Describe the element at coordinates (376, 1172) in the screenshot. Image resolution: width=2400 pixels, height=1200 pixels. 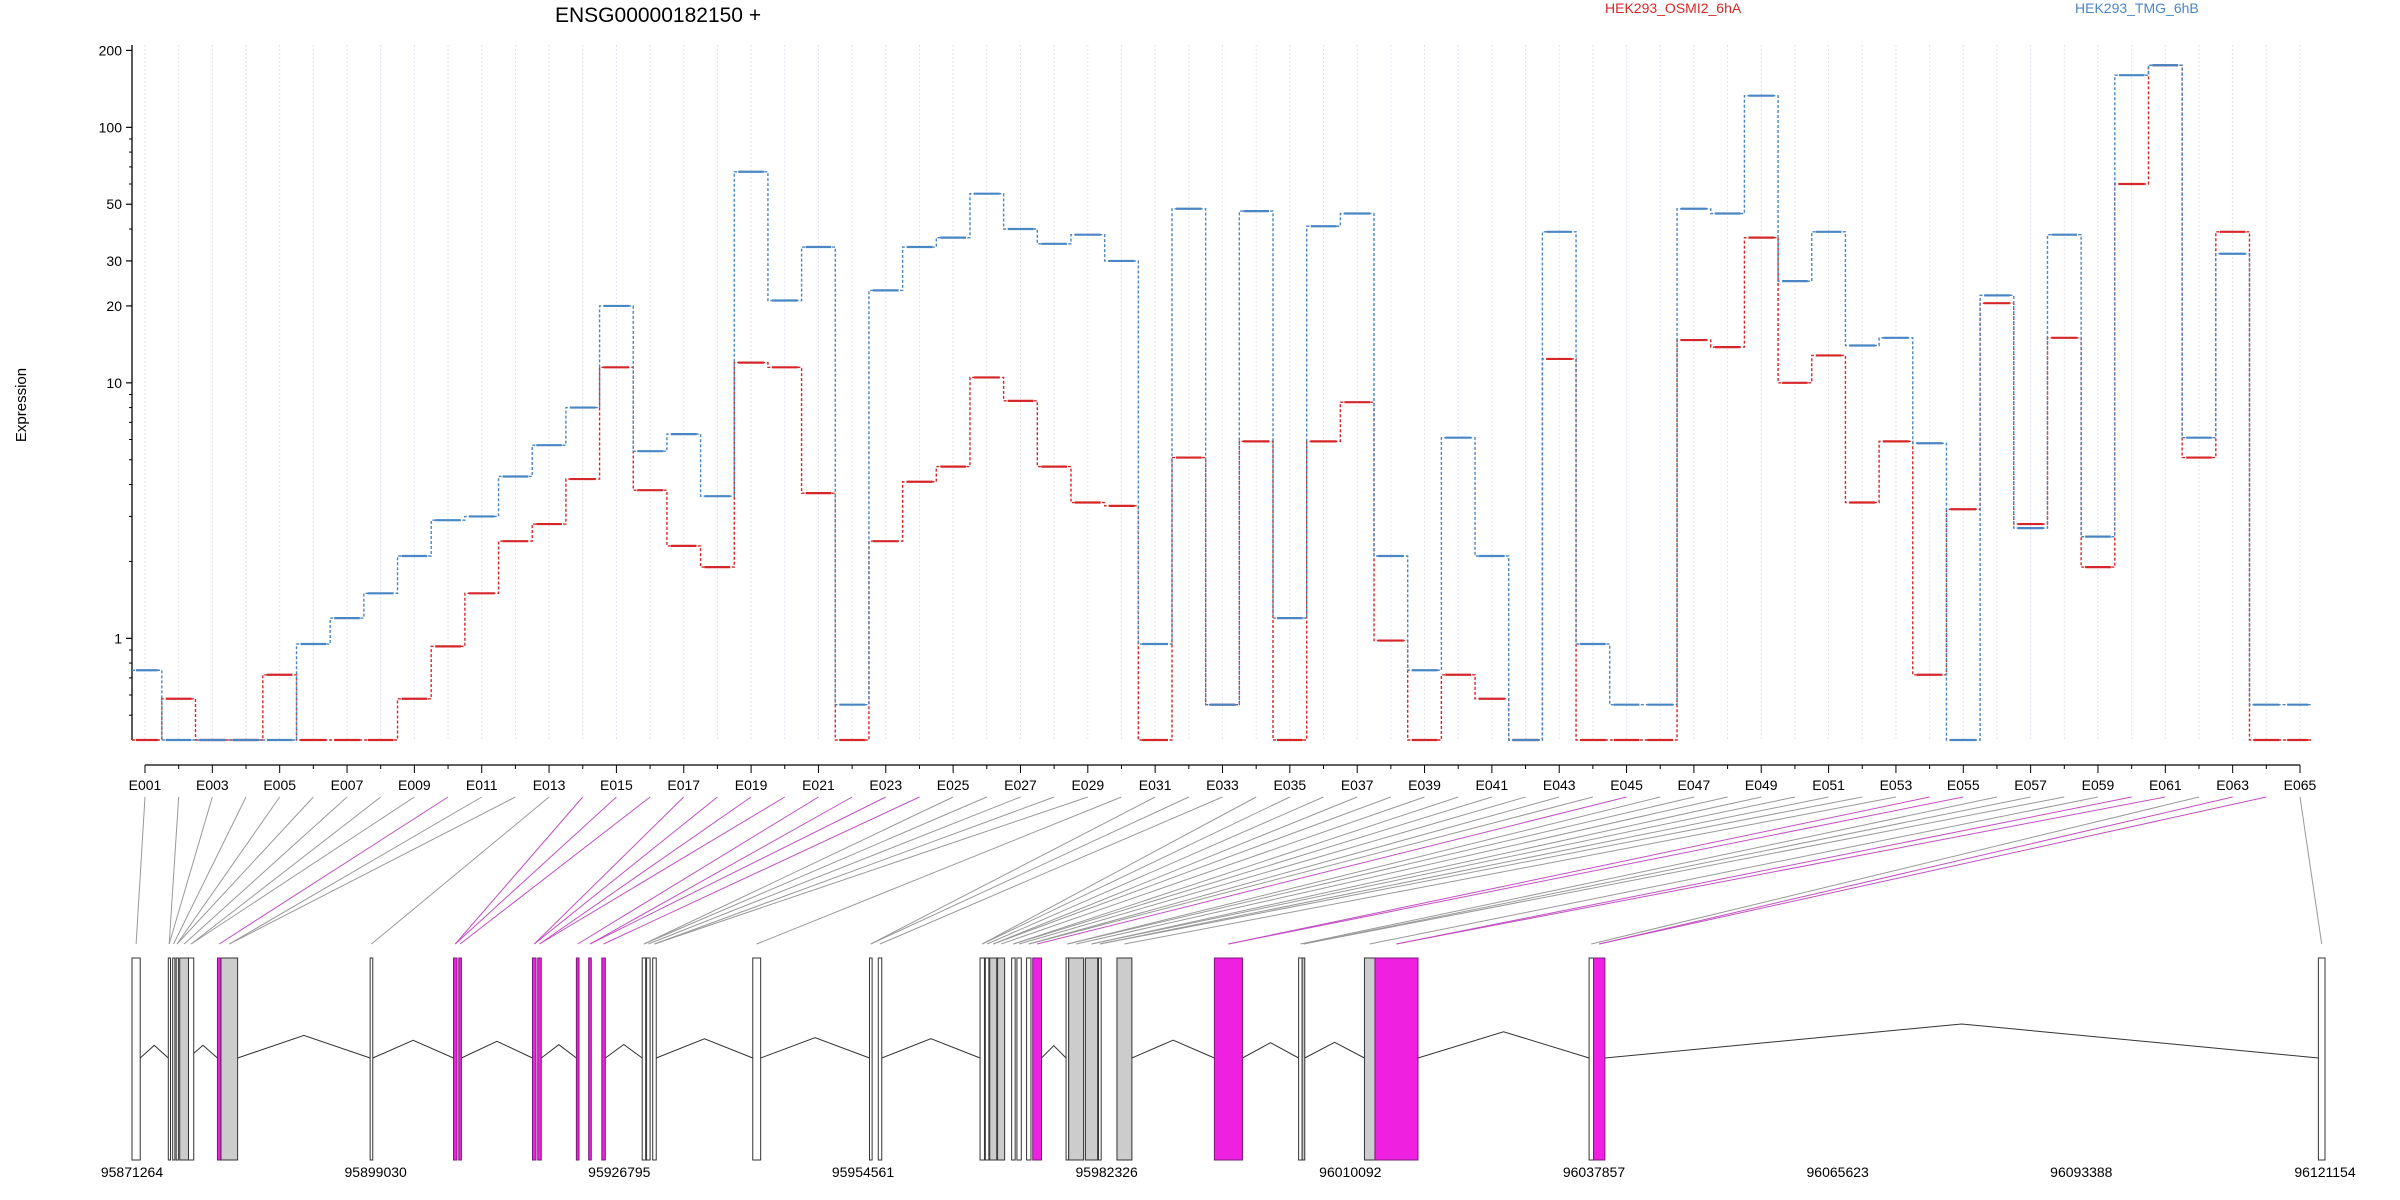
I see `genomic-tick-label: 95899030` at that location.